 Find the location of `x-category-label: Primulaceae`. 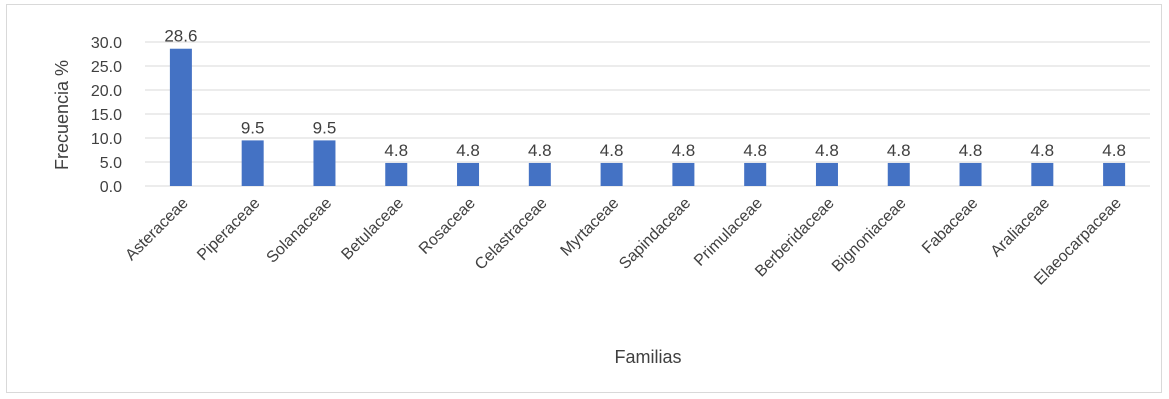

x-category-label: Primulaceae is located at coordinates (728, 232).